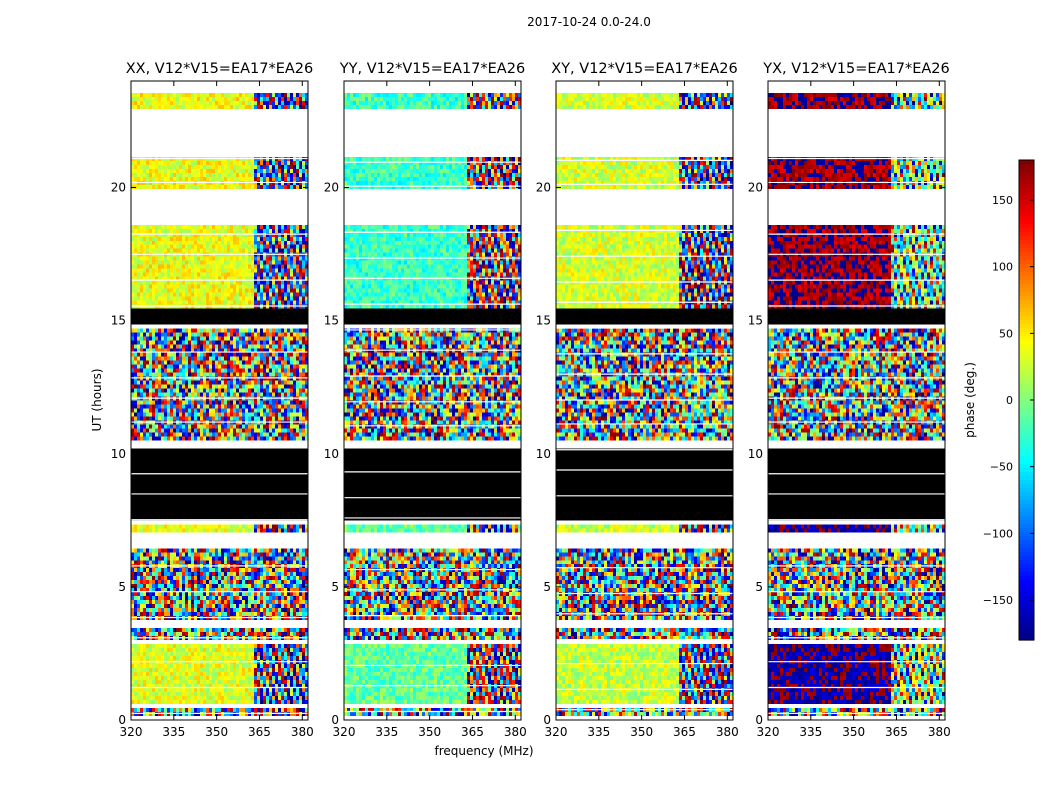 The height and width of the screenshot is (800, 1050). What do you see at coordinates (1001, 467) in the screenshot?
I see `colorbar-tick-label: −50` at bounding box center [1001, 467].